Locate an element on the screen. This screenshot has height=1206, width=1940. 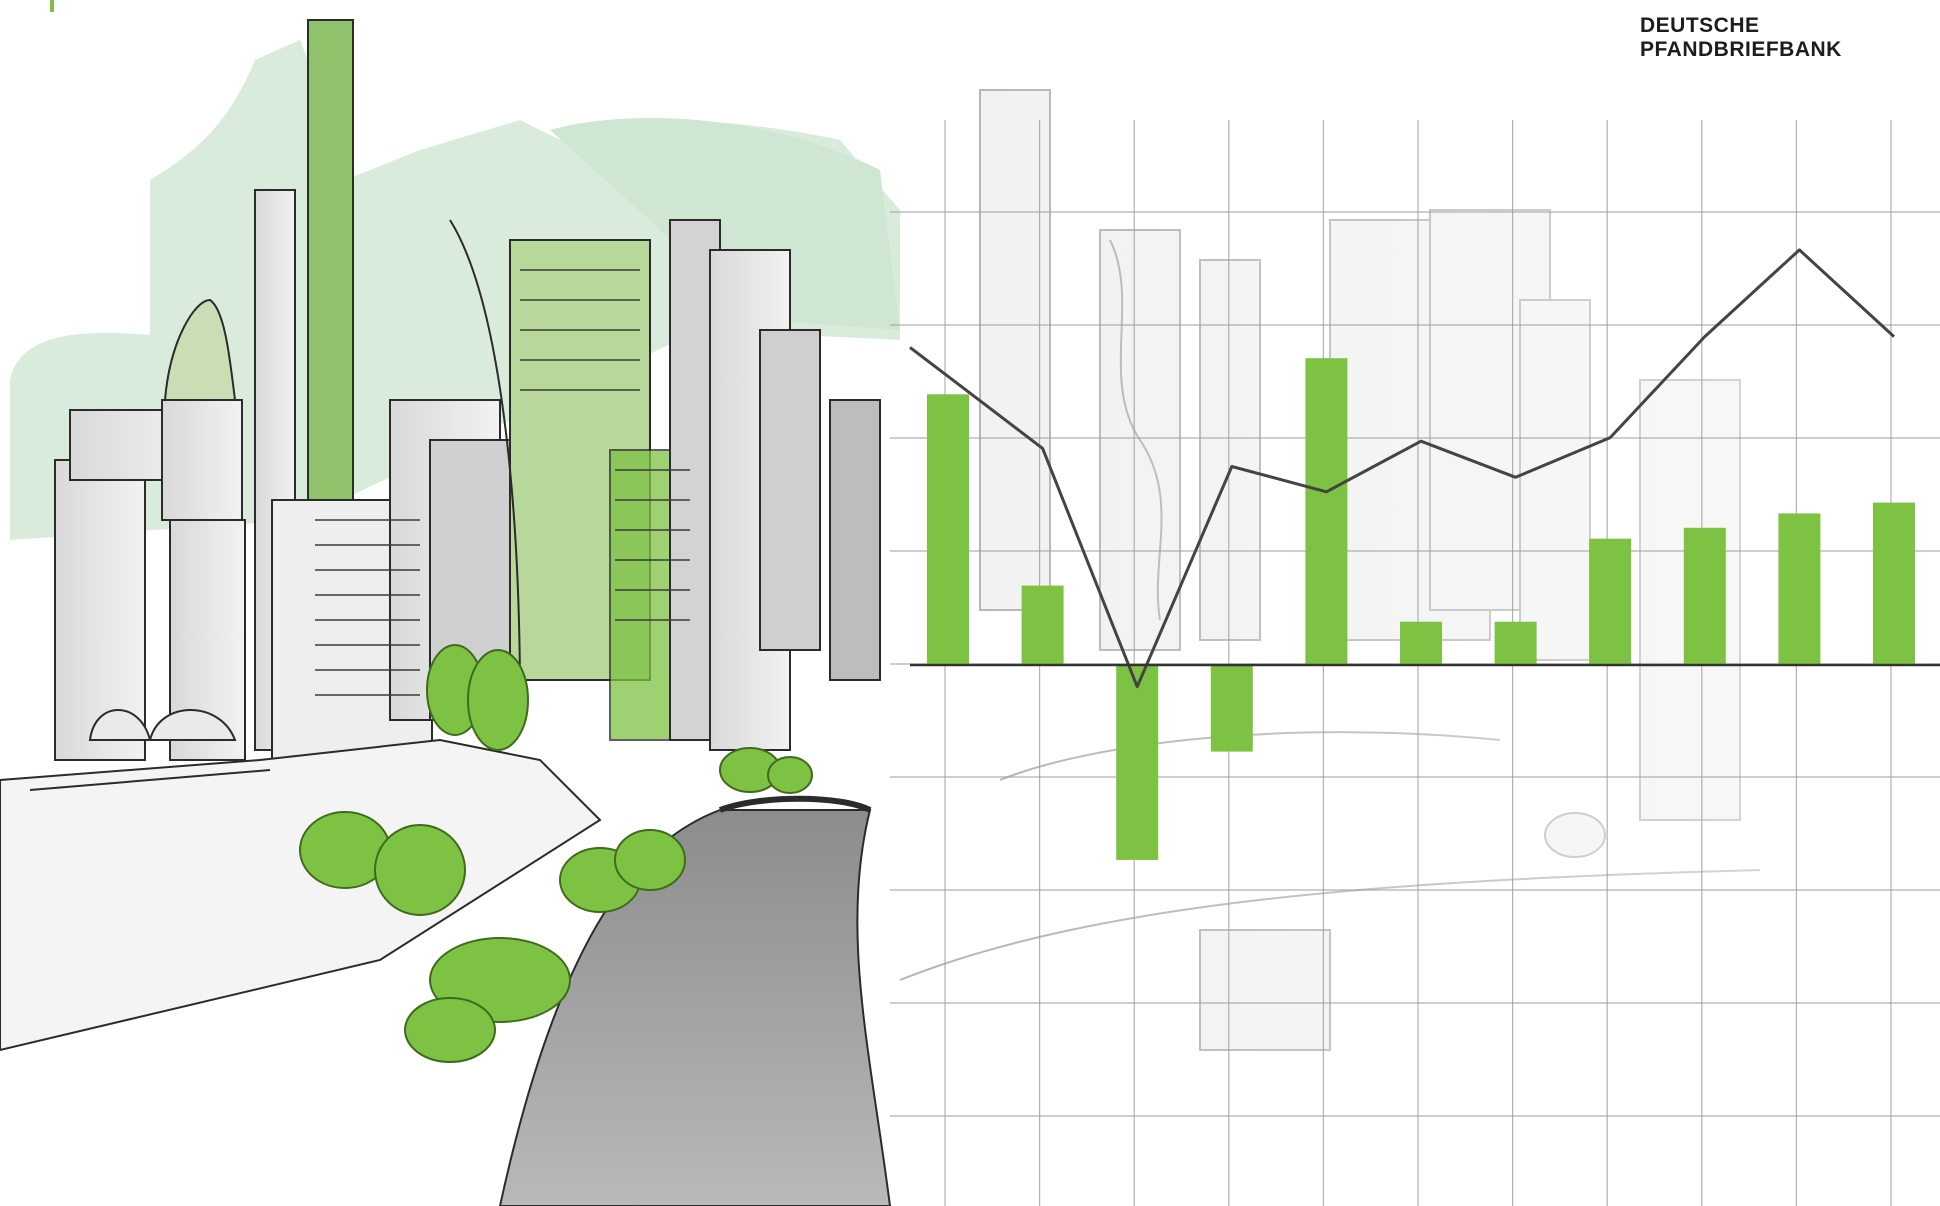
trees is located at coordinates (556, 853).